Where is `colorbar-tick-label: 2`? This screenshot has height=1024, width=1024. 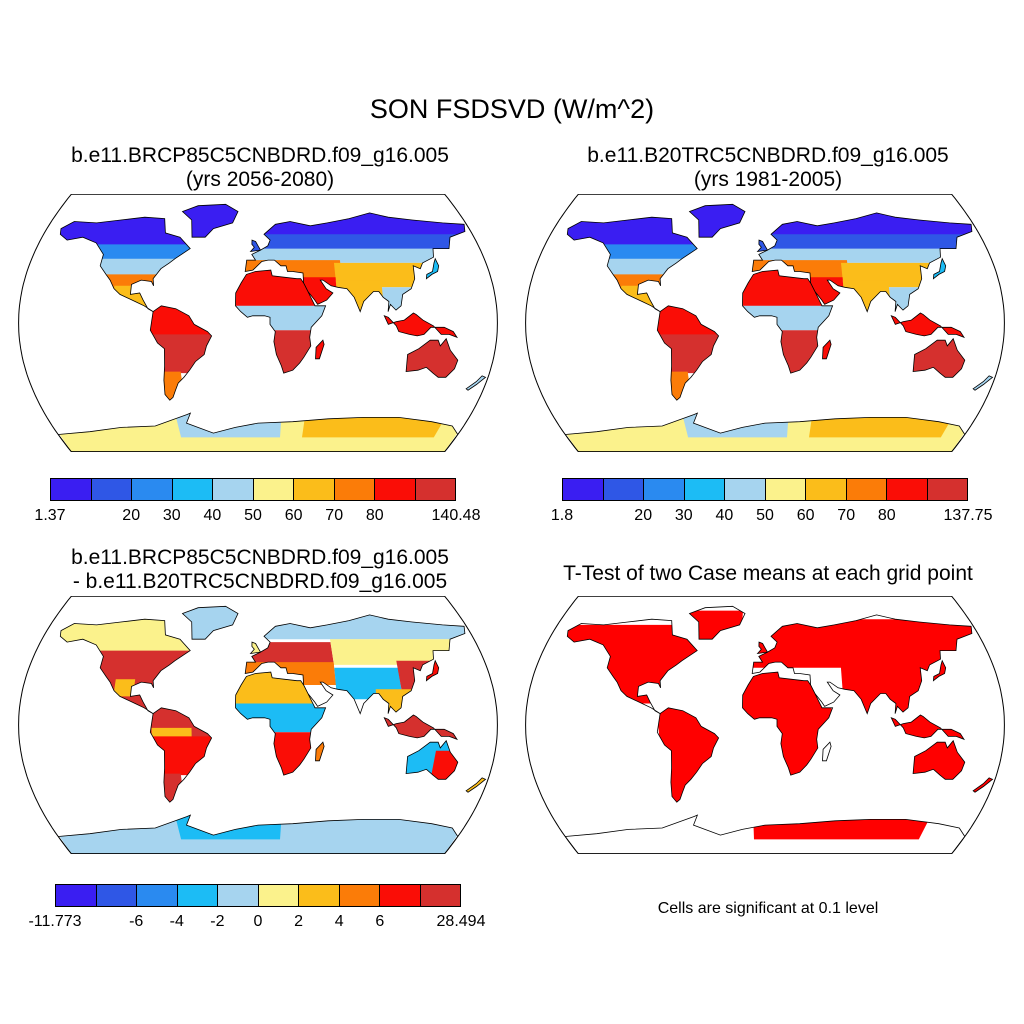
colorbar-tick-label: 2 is located at coordinates (299, 921).